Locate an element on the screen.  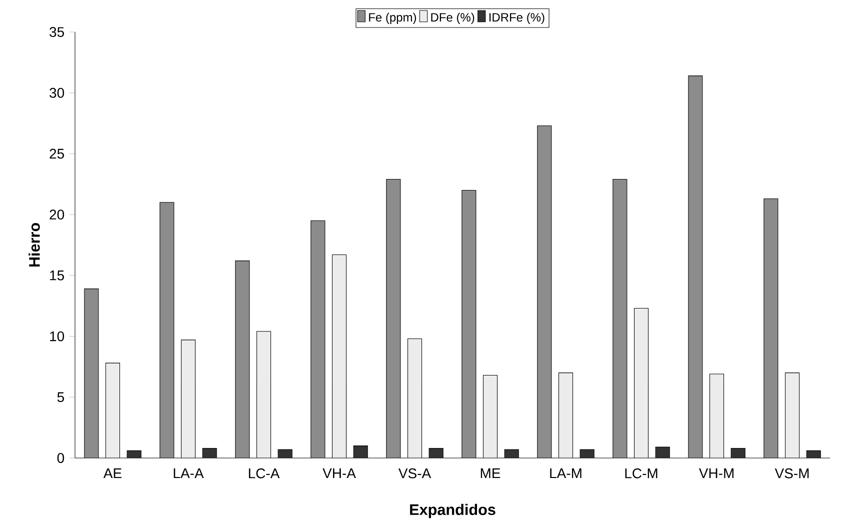
x-tick-label: LC-A is located at coordinates (264, 473).